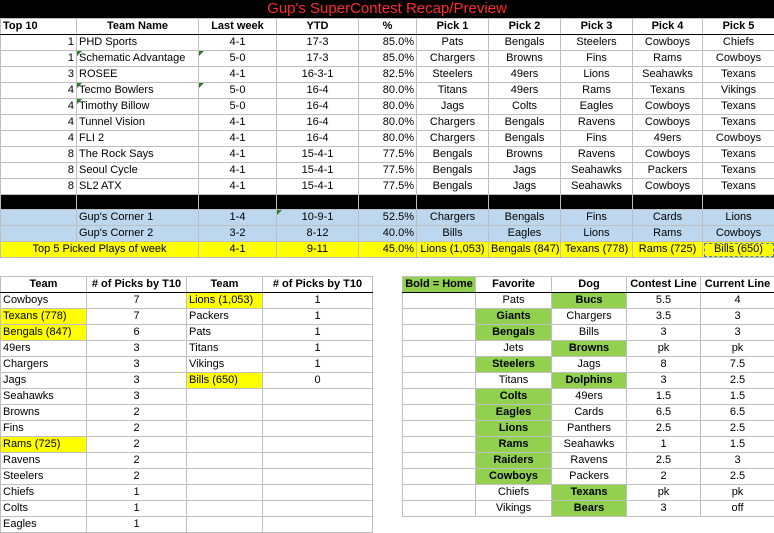 This screenshot has height=533, width=774. I want to click on favorite-cell: Steelers, so click(514, 365).